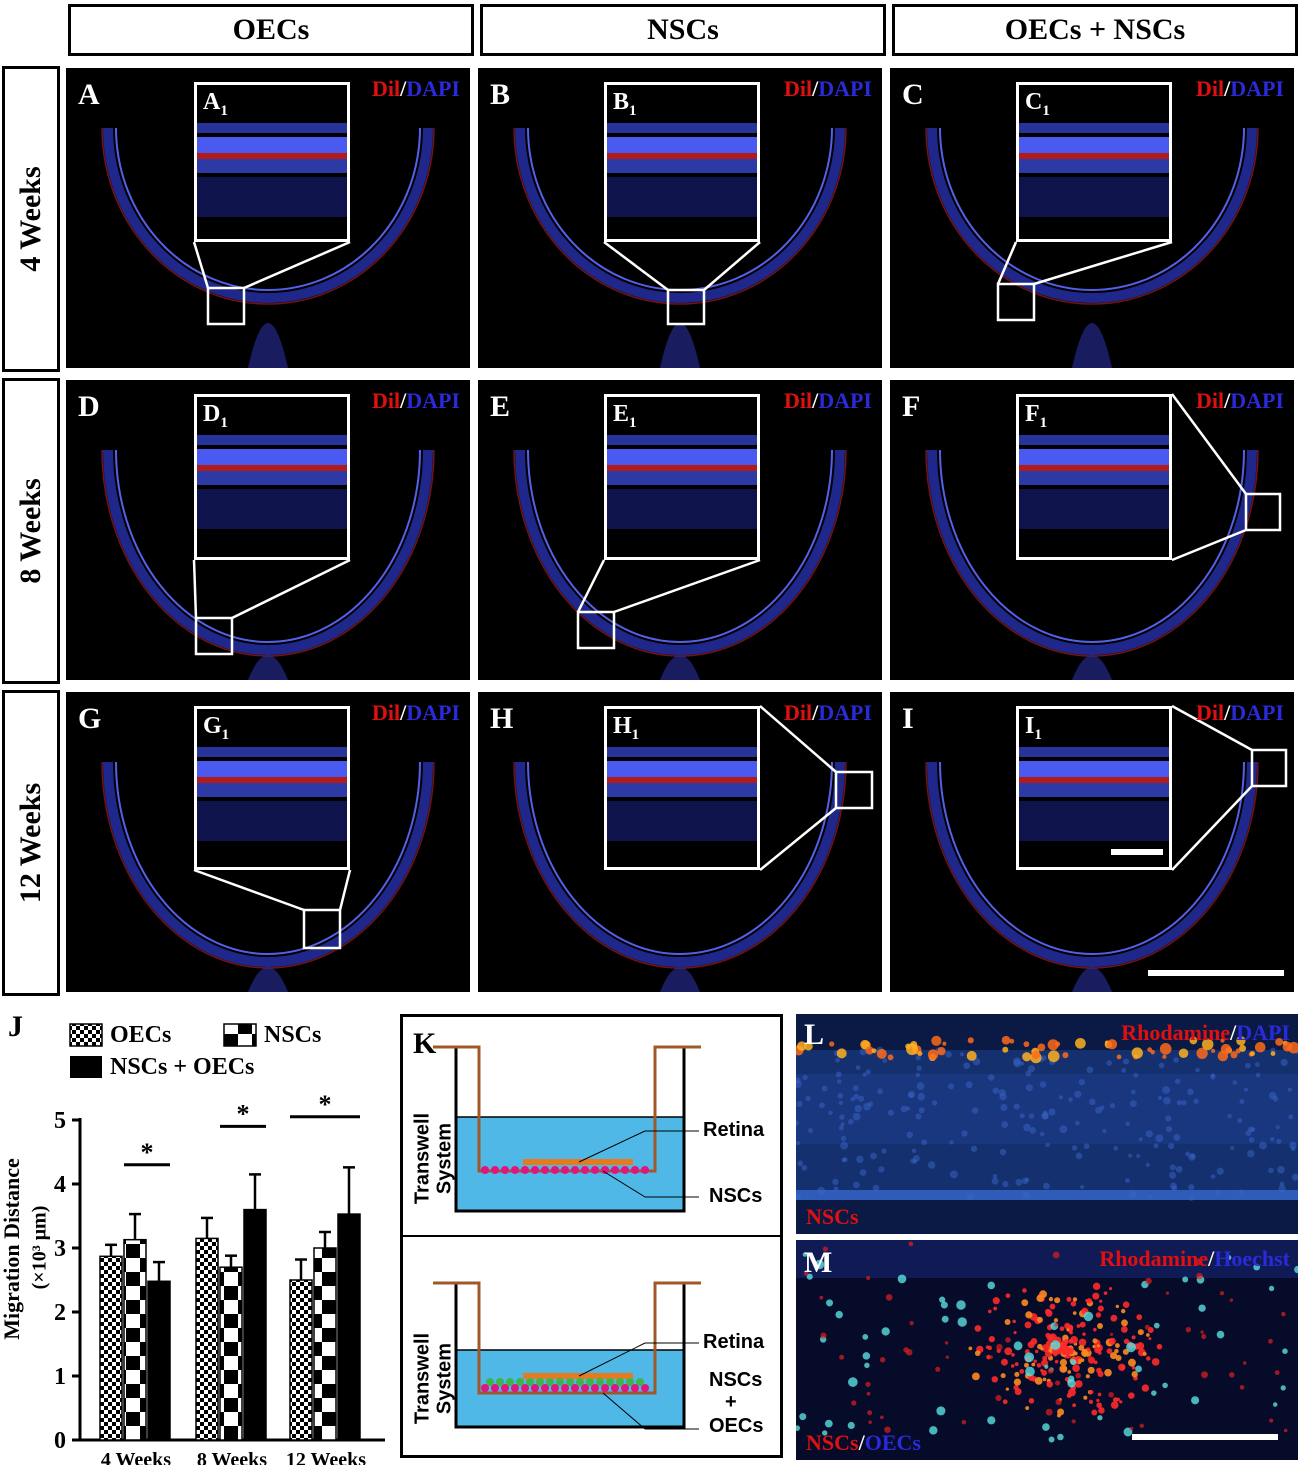 Image resolution: width=1300 pixels, height=1465 pixels. What do you see at coordinates (60, 1313) in the screenshot?
I see `y-tick-label: 2` at bounding box center [60, 1313].